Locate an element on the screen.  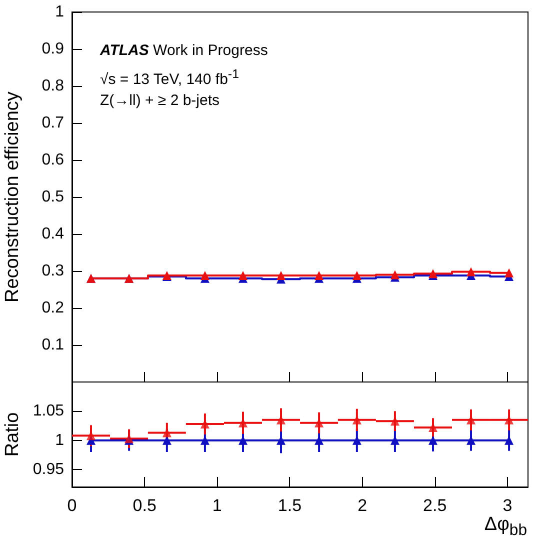
y-tick-label: 0.3 is located at coordinates (53, 271).